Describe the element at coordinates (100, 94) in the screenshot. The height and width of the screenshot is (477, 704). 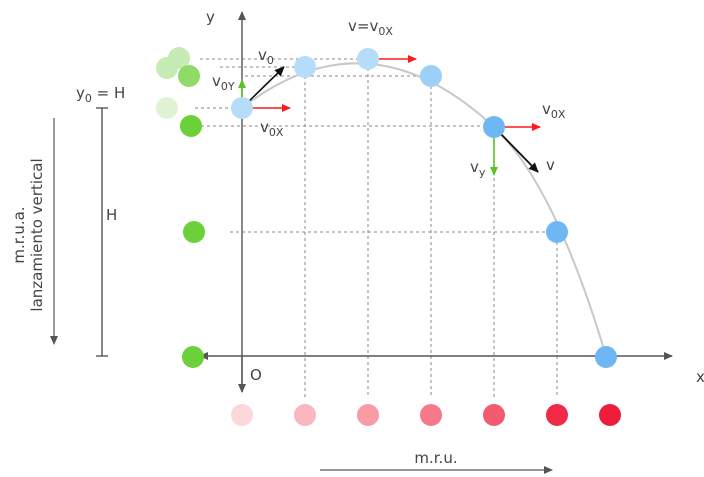
I see `y0-label: y0 = H` at that location.